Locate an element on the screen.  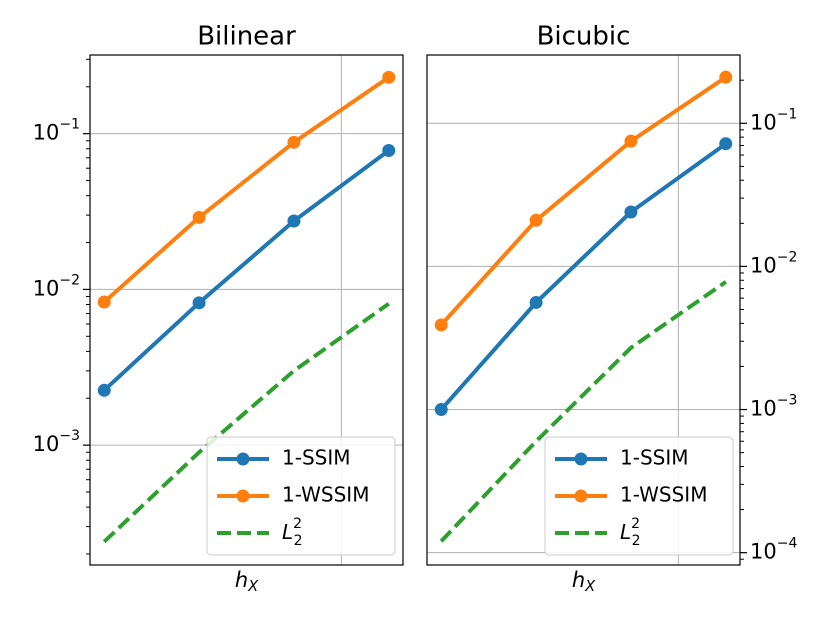
chart-title: Bicubic is located at coordinates (584, 37).